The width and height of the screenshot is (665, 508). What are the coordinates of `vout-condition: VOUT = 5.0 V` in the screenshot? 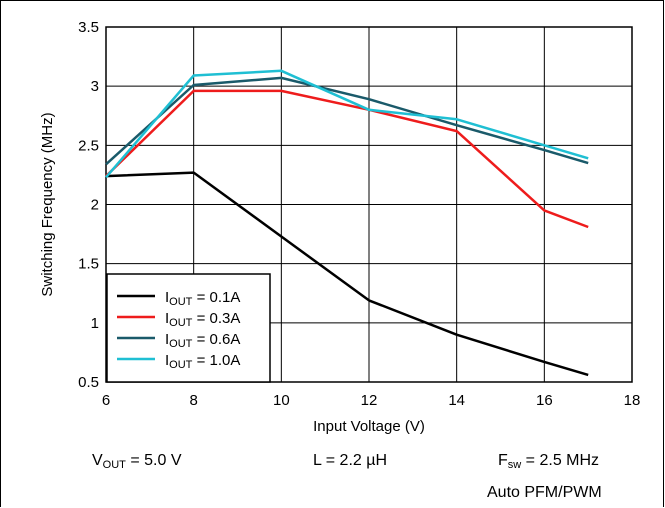 It's located at (137, 461).